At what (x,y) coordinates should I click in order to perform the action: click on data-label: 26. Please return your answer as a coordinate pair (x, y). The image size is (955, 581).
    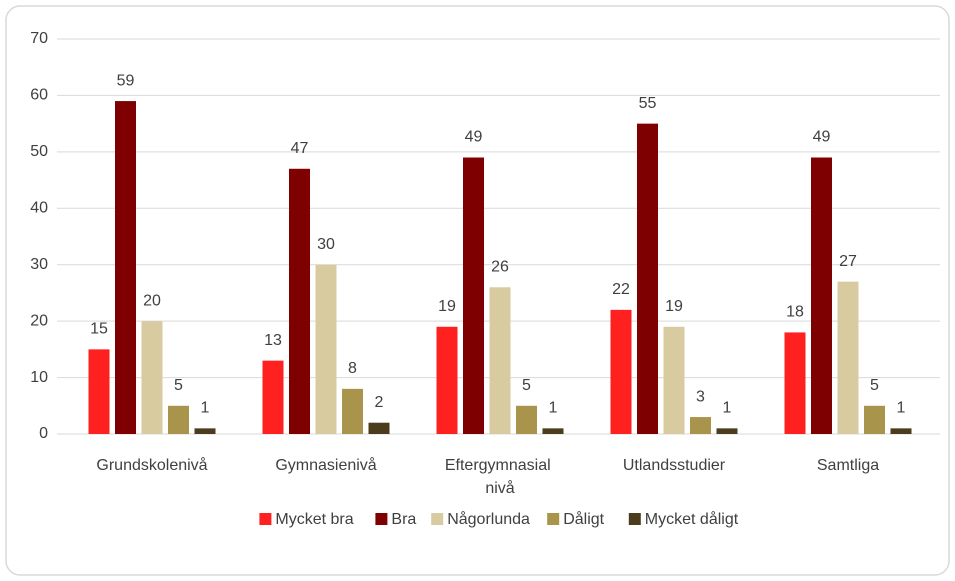
    Looking at the image, I should click on (500, 267).